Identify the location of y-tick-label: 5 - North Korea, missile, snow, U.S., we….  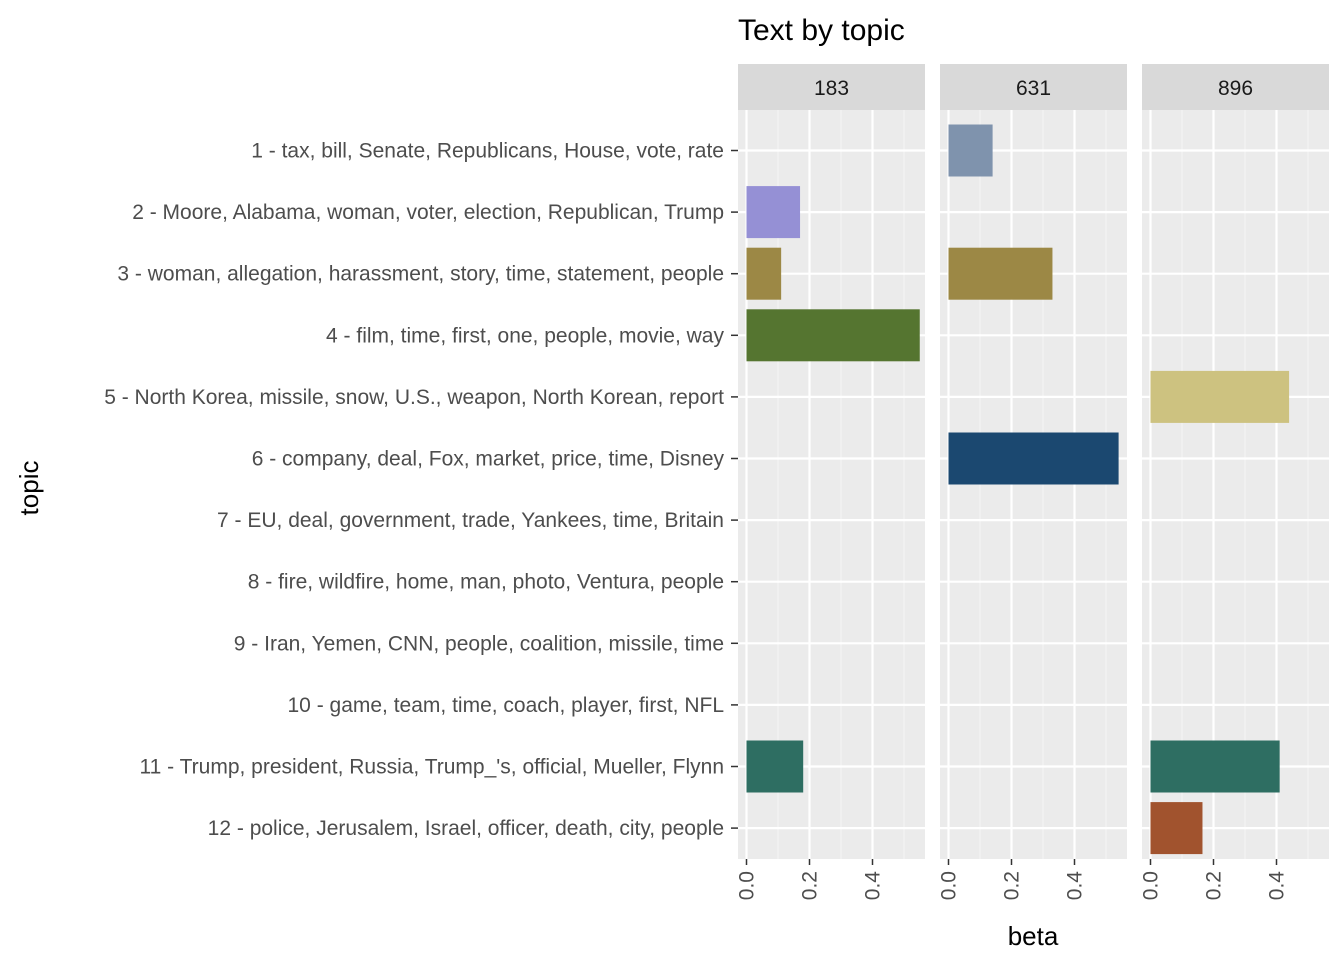
(414, 397).